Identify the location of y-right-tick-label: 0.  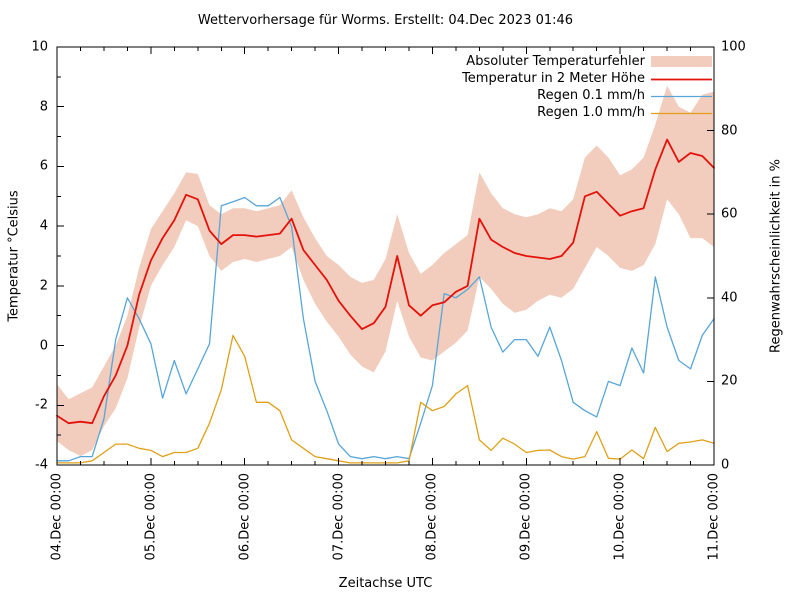
(725, 465).